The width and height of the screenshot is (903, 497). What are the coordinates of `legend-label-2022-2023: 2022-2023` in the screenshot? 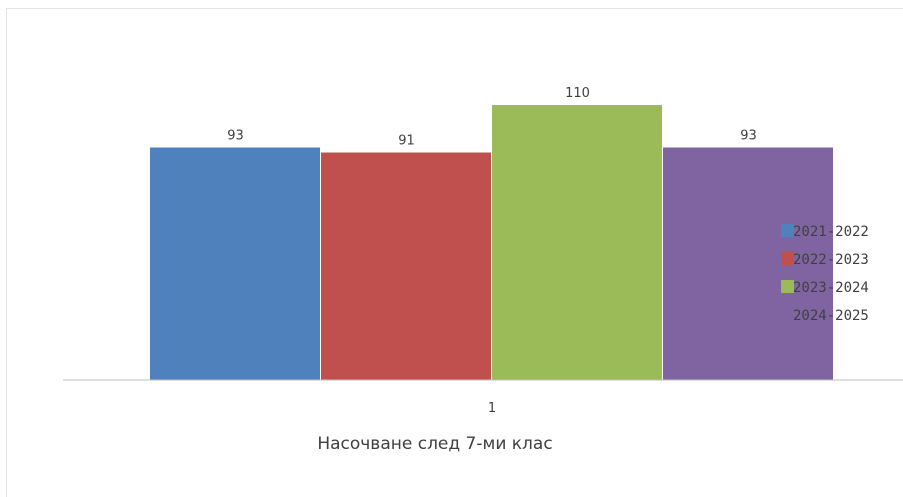 It's located at (831, 260).